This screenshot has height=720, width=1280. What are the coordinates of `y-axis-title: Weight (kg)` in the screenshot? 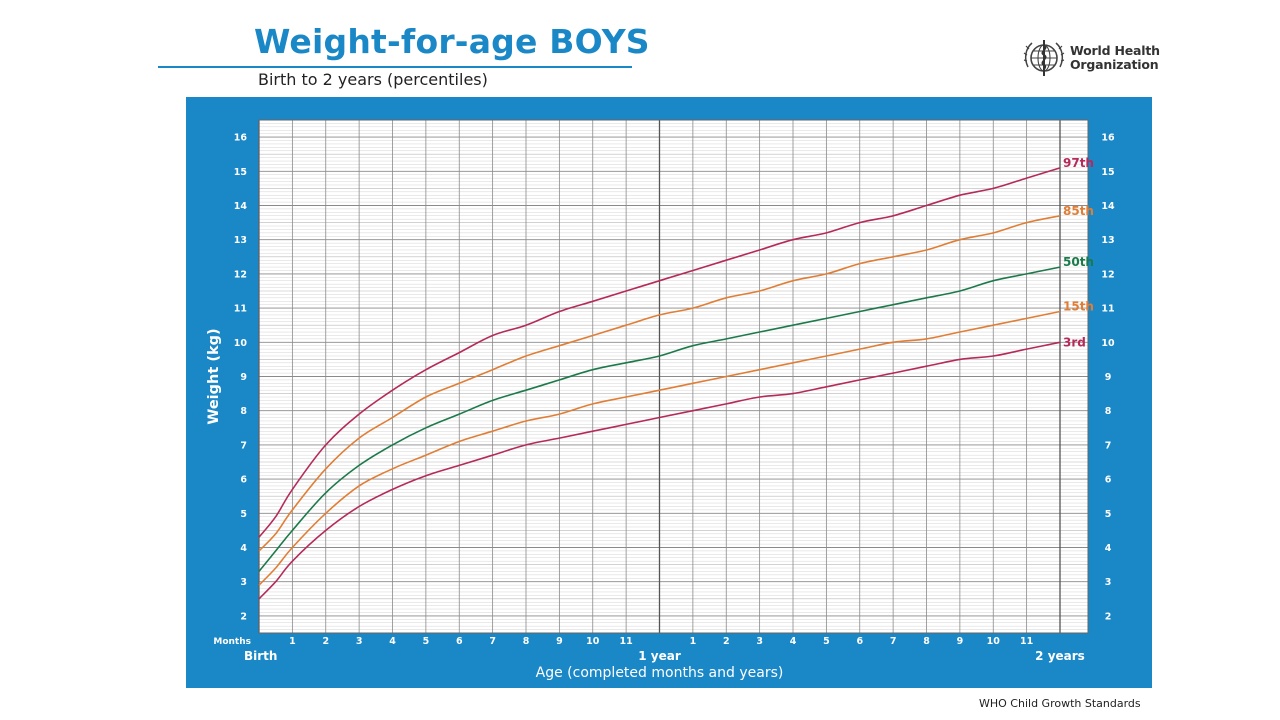 It's located at (214, 376).